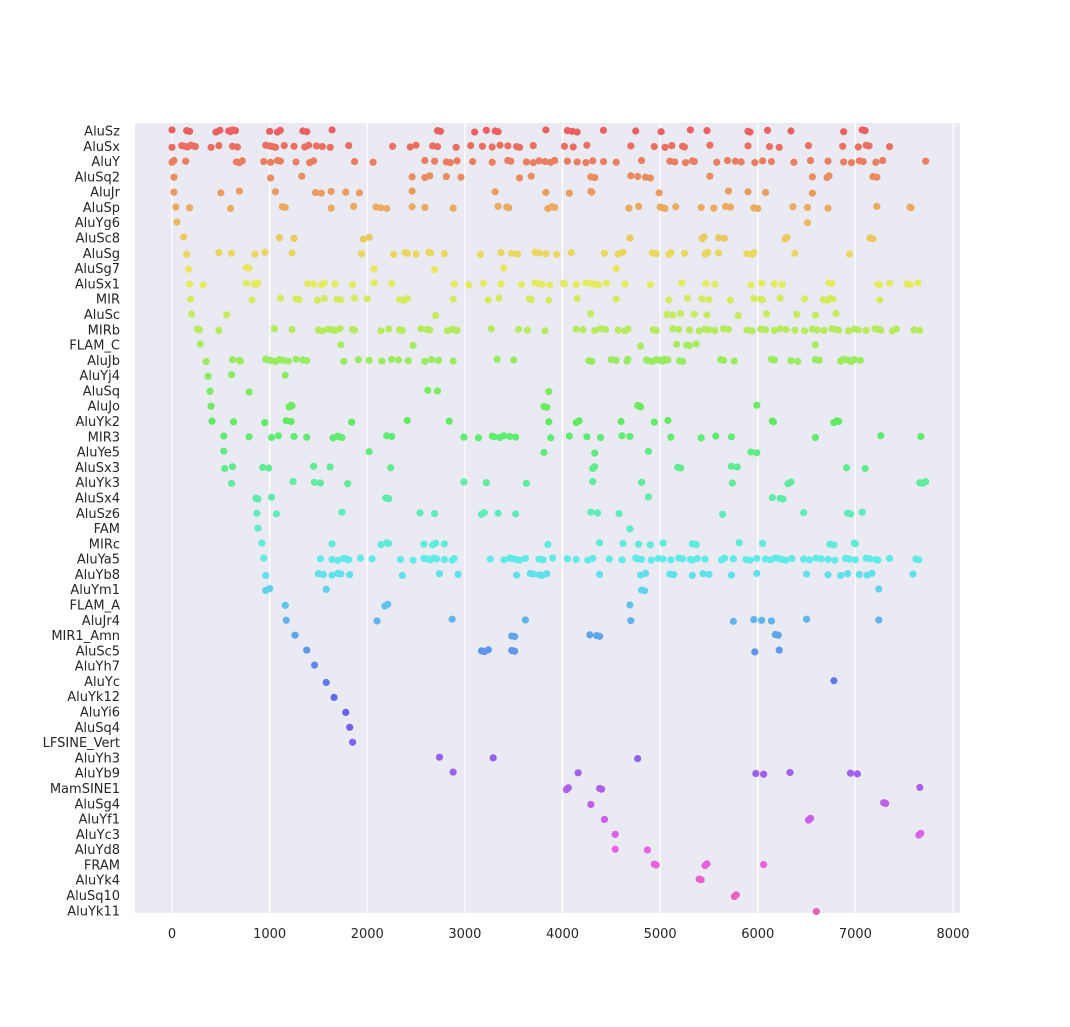  What do you see at coordinates (97, 223) in the screenshot?
I see `y-category-label: AluYg6` at bounding box center [97, 223].